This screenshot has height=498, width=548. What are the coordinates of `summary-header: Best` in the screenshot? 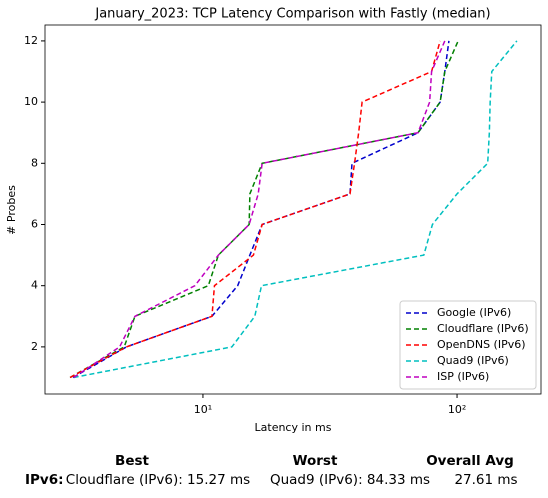 It's located at (132, 461).